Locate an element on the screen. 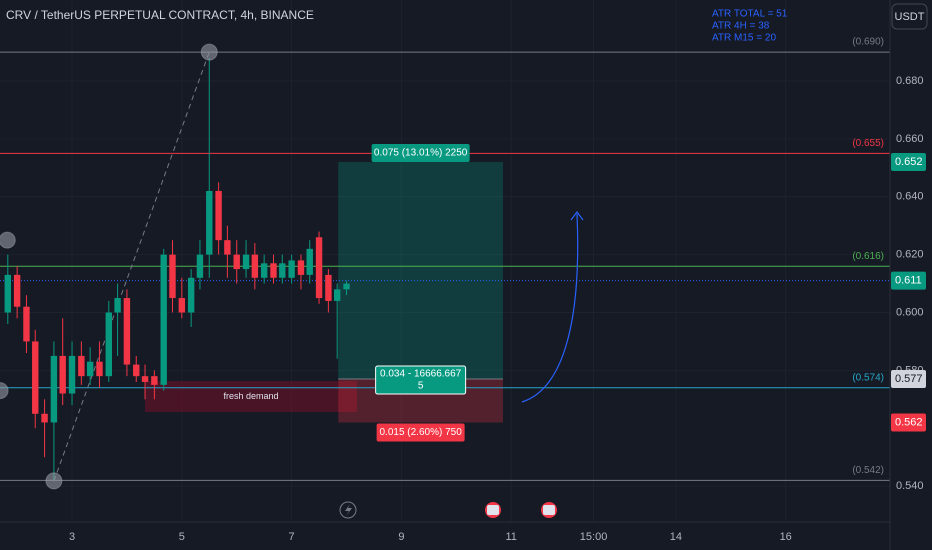 The height and width of the screenshot is (550, 932). position-center-label: 0.034 - 16666.667 is located at coordinates (421, 374).